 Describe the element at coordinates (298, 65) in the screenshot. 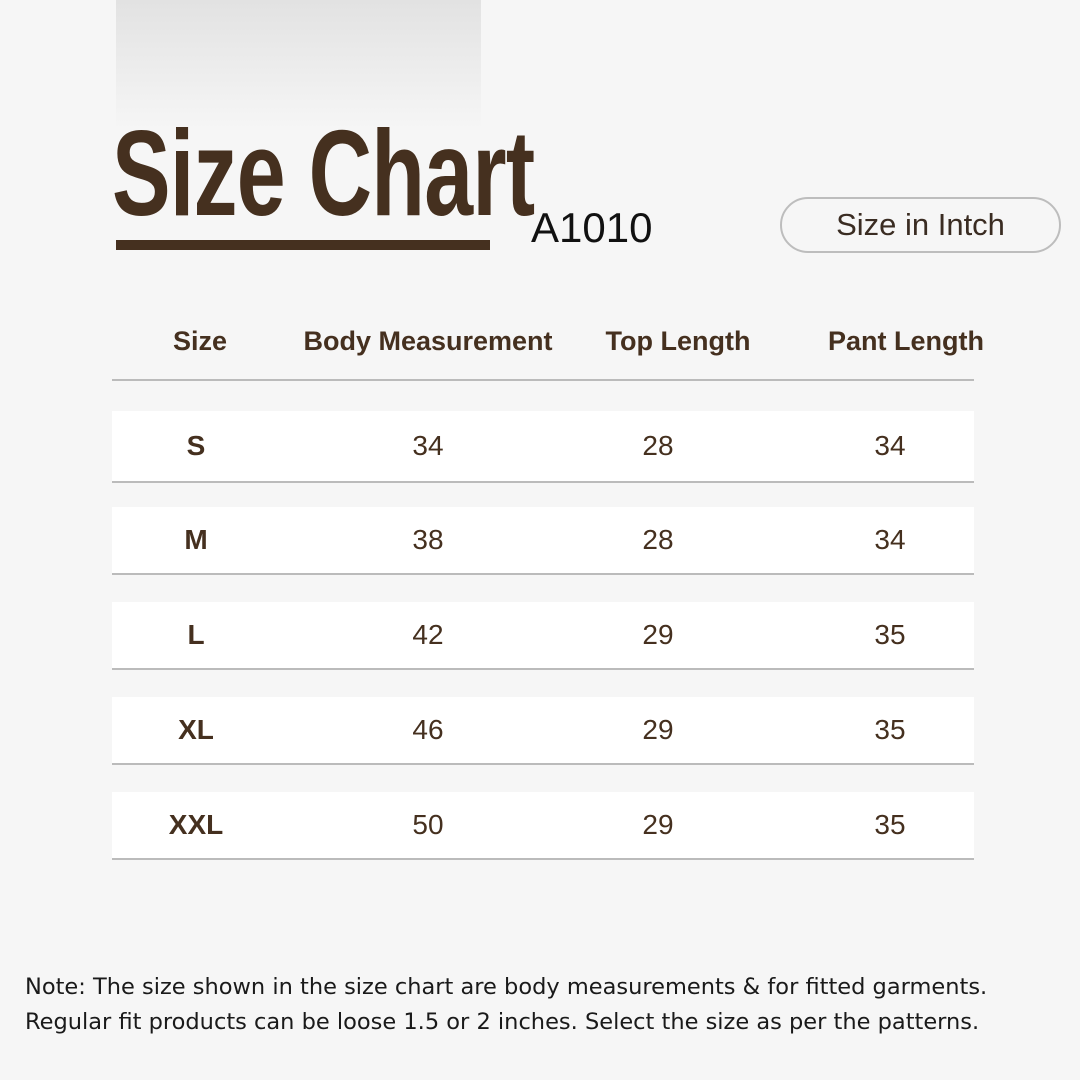

I see `decorative-gradient-panel` at that location.